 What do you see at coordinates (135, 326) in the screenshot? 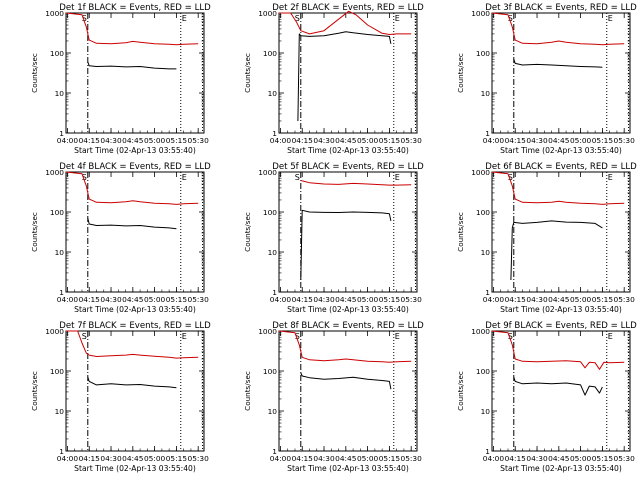
I see `panel-title: Det 7f BLACK = Events, RED = LLD` at bounding box center [135, 326].